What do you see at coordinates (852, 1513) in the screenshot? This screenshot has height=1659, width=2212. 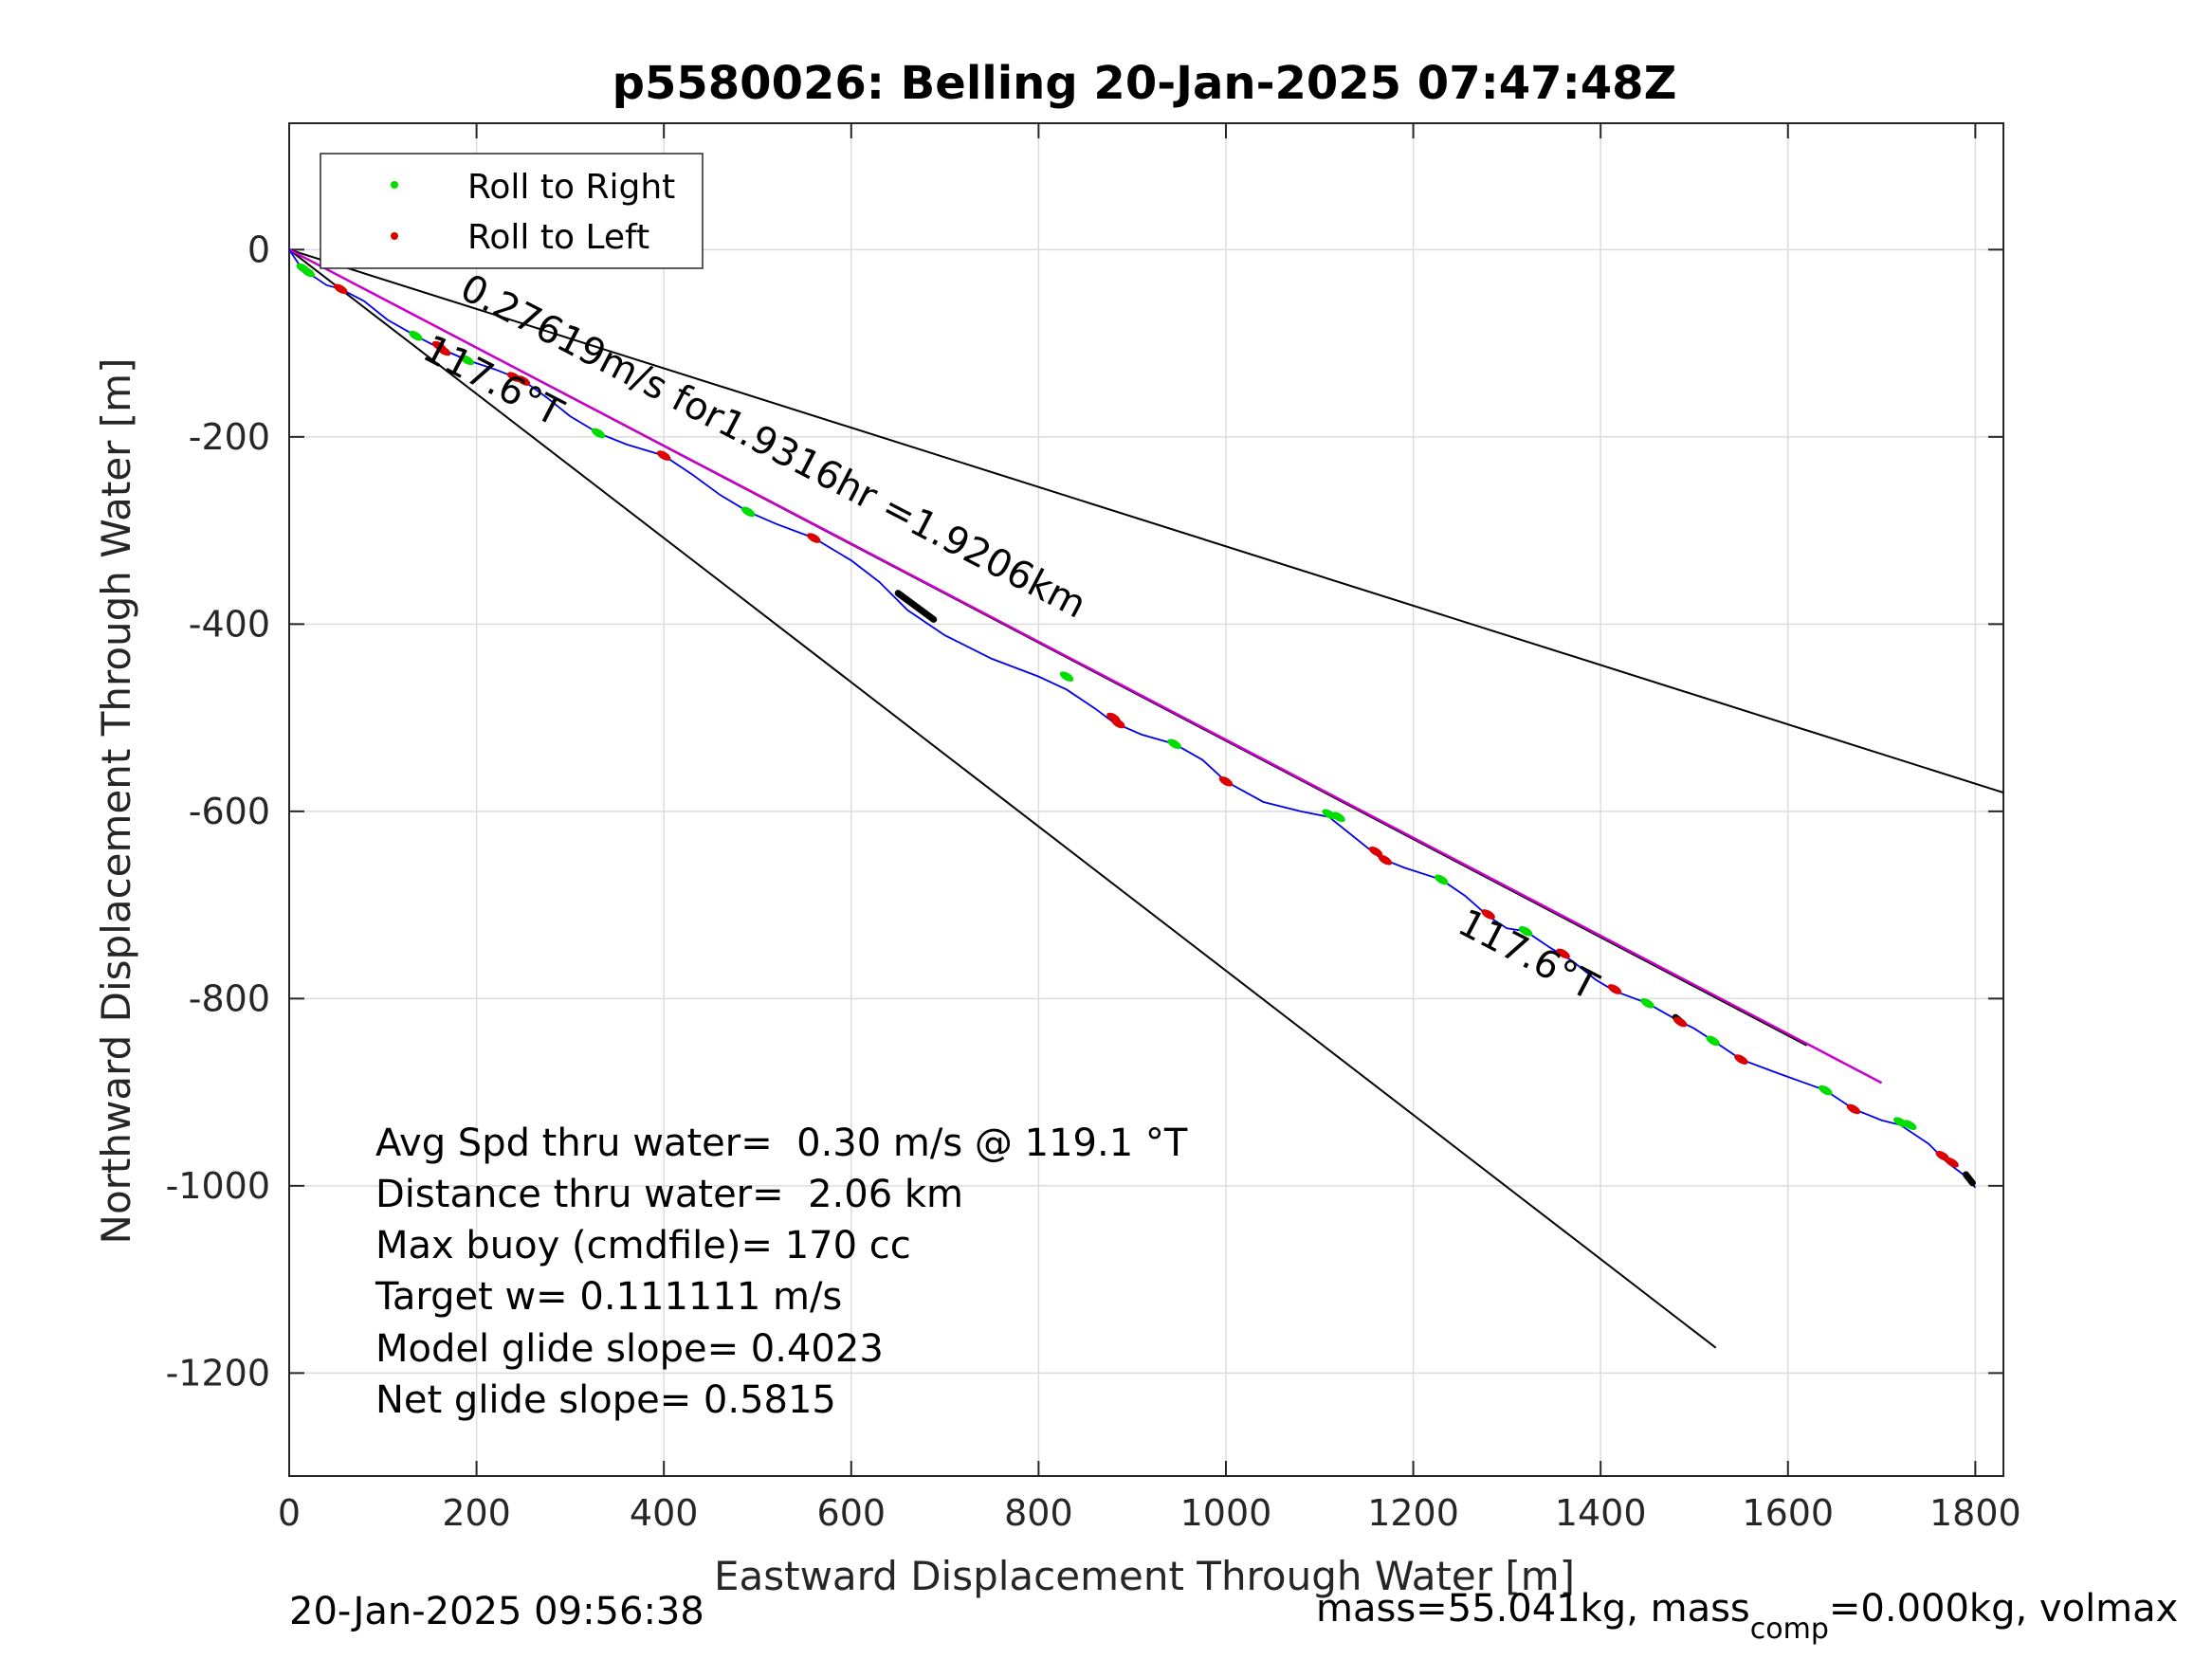 I see `x-tick-label: 600` at bounding box center [852, 1513].